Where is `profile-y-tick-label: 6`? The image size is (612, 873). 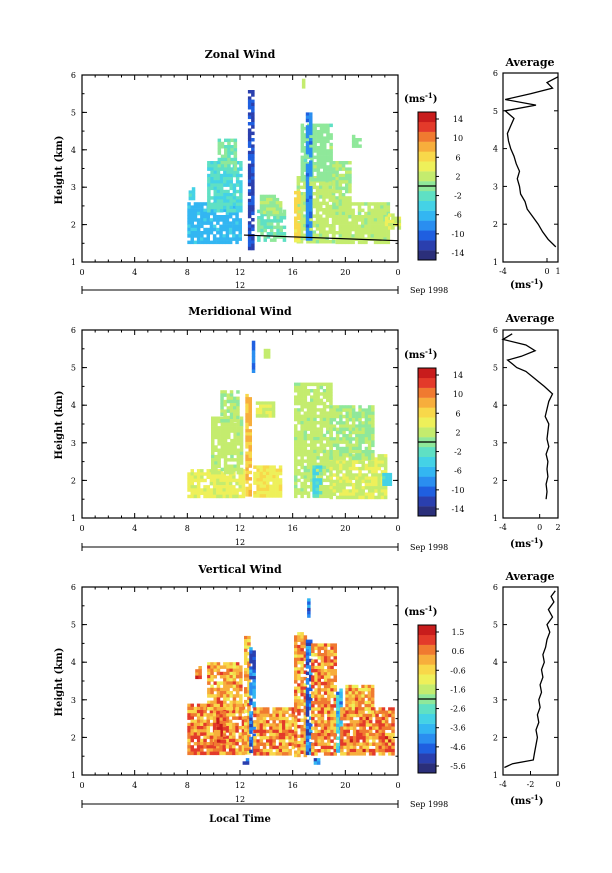 profile-y-tick-label: 6 is located at coordinates (495, 587).